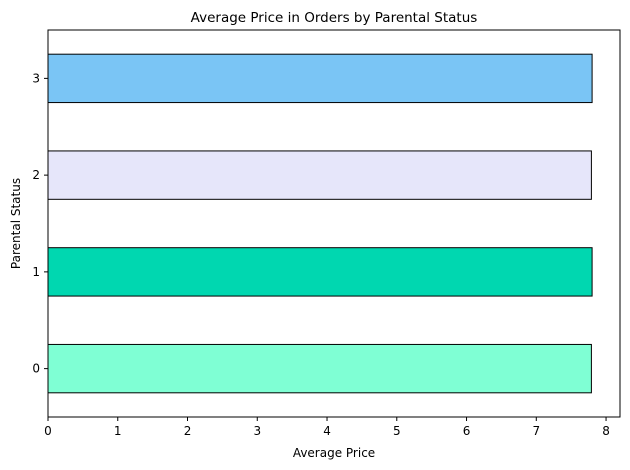  What do you see at coordinates (118, 431) in the screenshot?
I see `x-tick-label: 1` at bounding box center [118, 431].